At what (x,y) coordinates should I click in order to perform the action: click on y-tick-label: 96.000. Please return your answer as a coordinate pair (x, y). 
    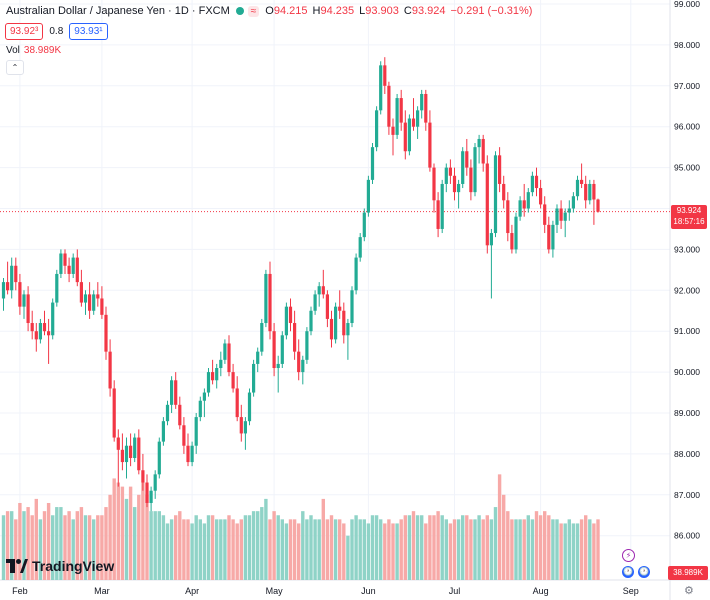
    Looking at the image, I should click on (687, 127).